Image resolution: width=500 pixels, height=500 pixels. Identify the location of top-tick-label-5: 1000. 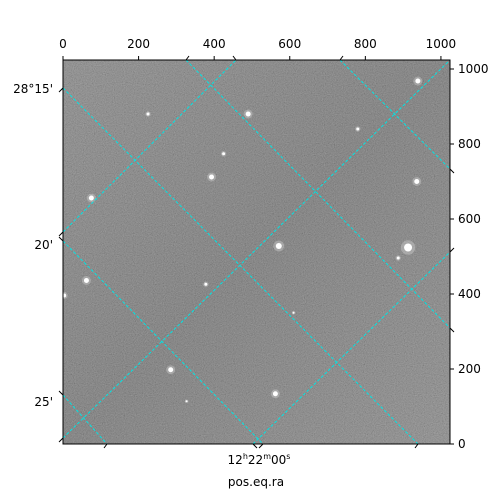
(441, 44).